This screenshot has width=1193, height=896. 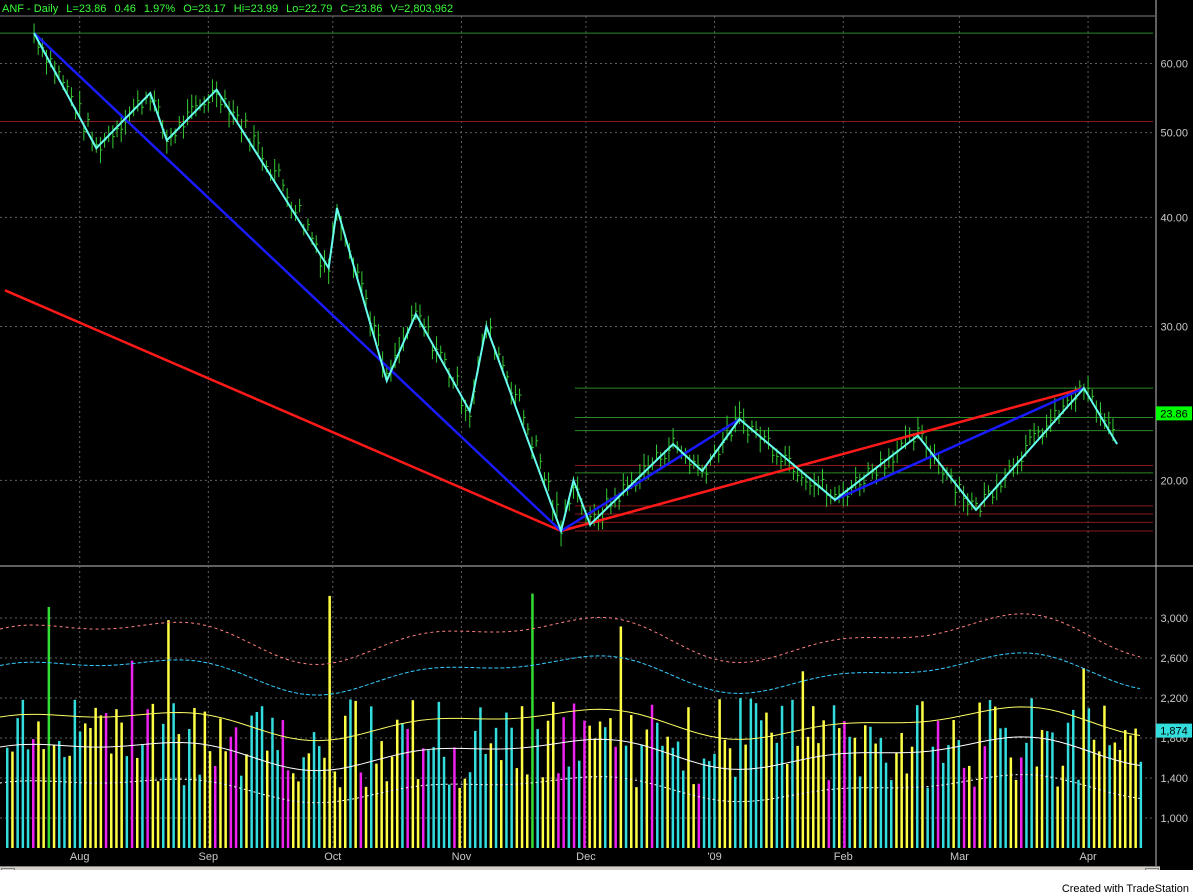 I want to click on x-tick-label: Apr, so click(x=1087, y=857).